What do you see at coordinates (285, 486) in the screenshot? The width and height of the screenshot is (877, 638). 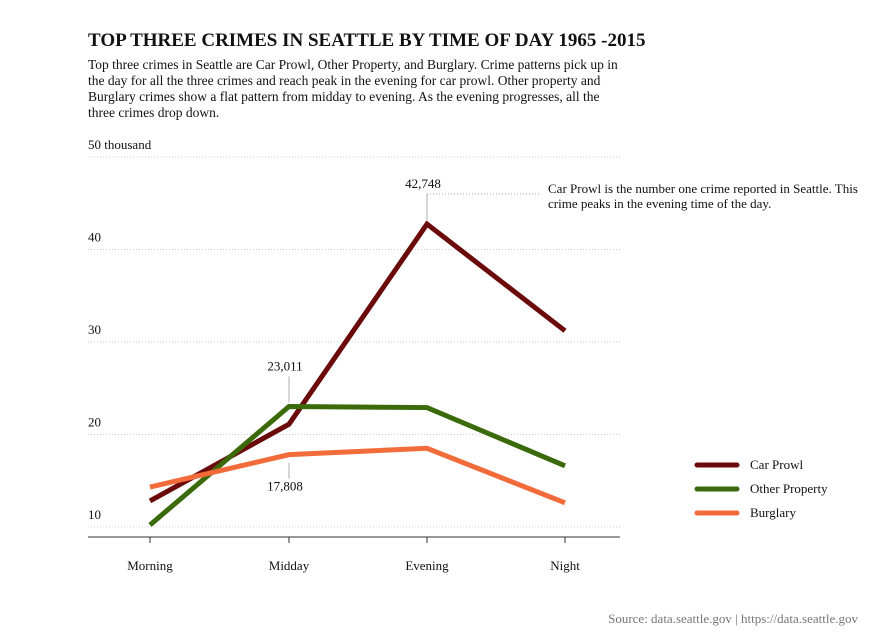 I see `value-label: 17,808` at bounding box center [285, 486].